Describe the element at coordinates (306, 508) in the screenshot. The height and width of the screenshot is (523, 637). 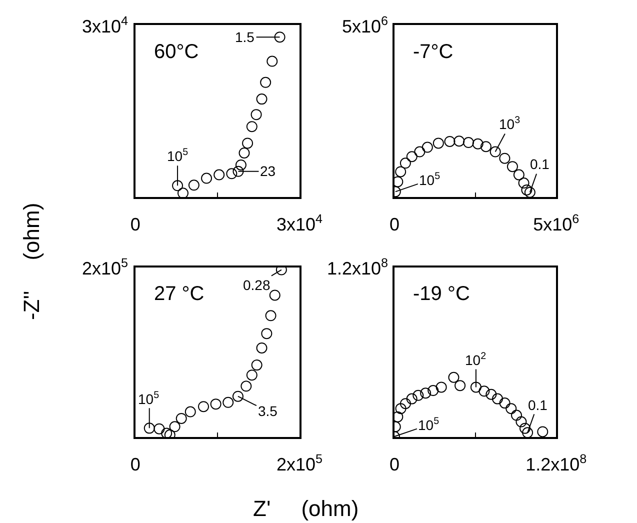
I see `x-axis-title: Z' (ohm)` at that location.